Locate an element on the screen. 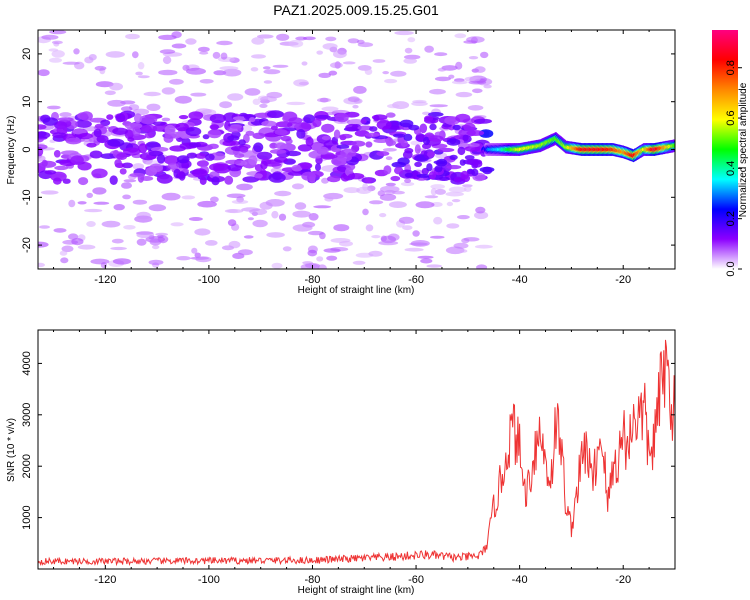 The width and height of the screenshot is (750, 600). snr-y-tick-label: 3000 is located at coordinates (27, 415).